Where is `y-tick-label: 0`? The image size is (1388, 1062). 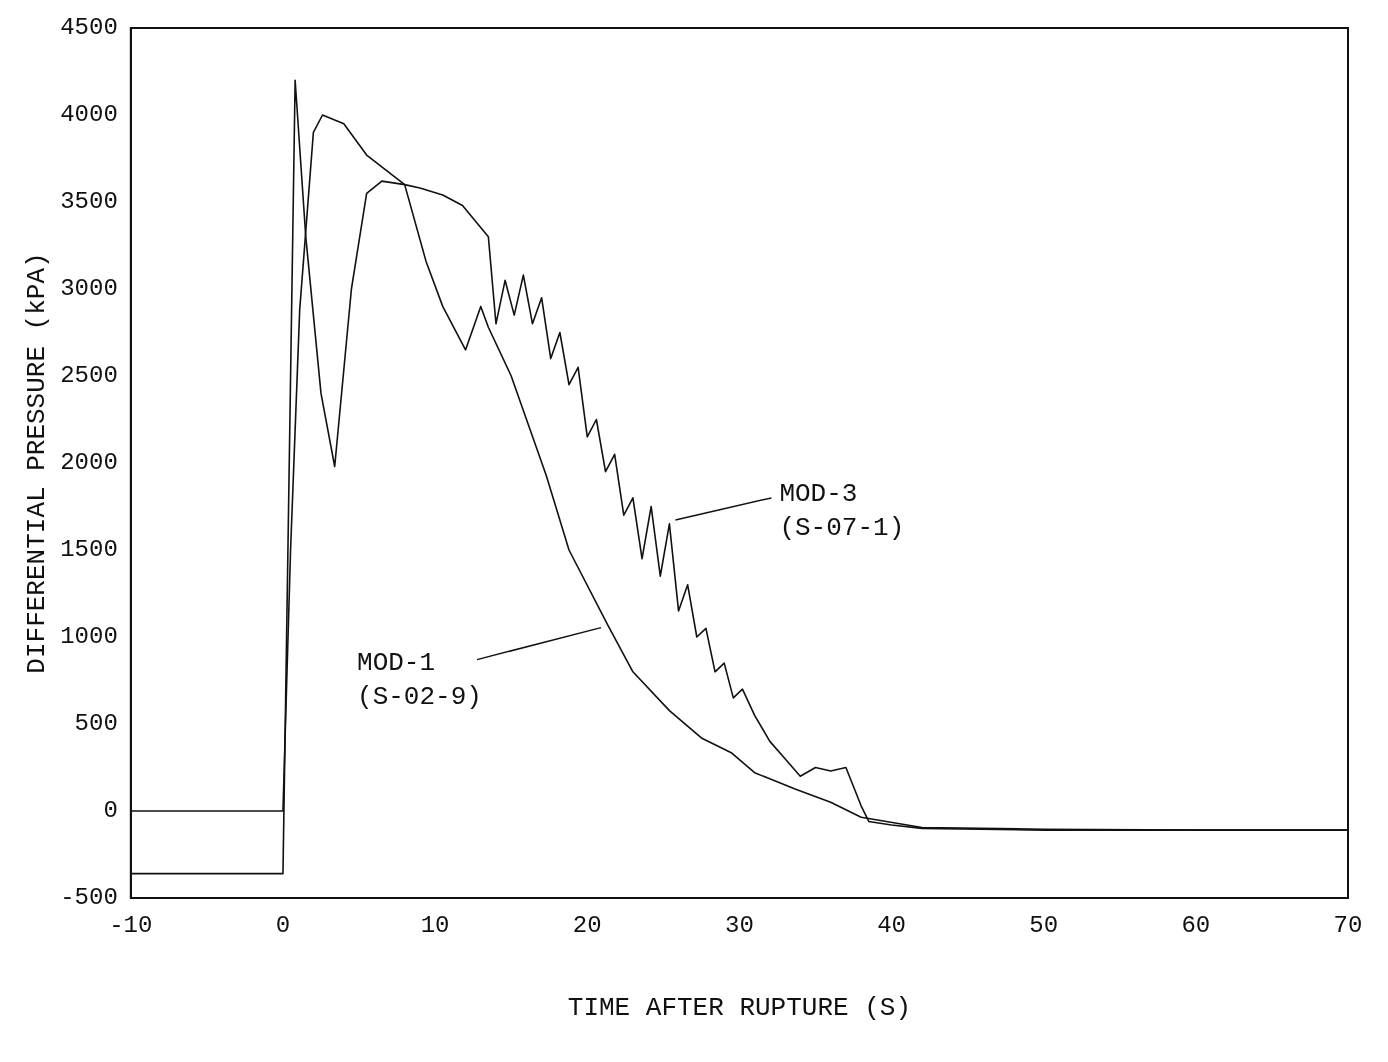
y-tick-label: 0 is located at coordinates (110, 811).